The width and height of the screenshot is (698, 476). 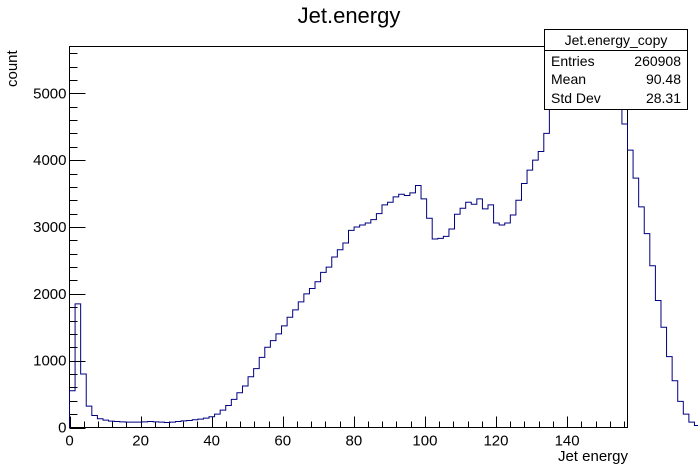 What do you see at coordinates (282, 441) in the screenshot?
I see `x-tick-label: 60` at bounding box center [282, 441].